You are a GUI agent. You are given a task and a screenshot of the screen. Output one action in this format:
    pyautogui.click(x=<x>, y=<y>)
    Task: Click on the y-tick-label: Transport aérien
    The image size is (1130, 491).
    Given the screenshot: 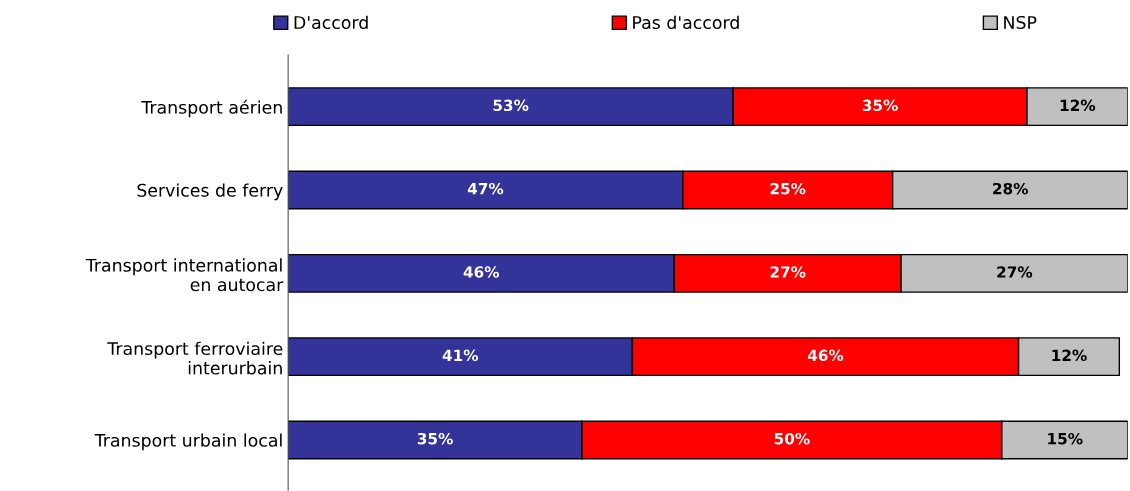 What is the action you would take?
    pyautogui.click(x=211, y=108)
    